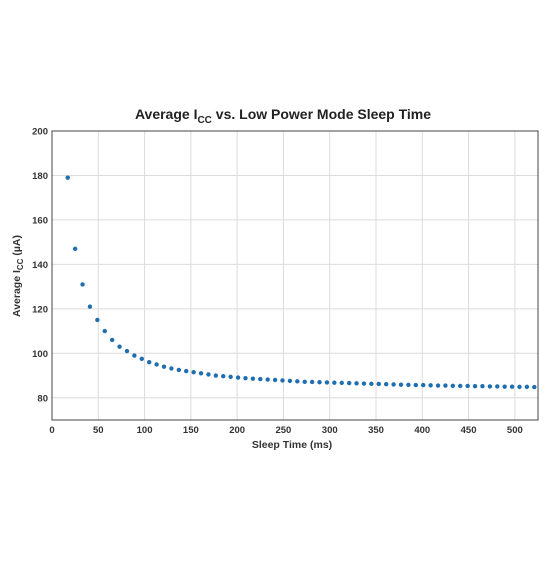  Describe the element at coordinates (469, 430) in the screenshot. I see `x-tick-label: 450` at that location.